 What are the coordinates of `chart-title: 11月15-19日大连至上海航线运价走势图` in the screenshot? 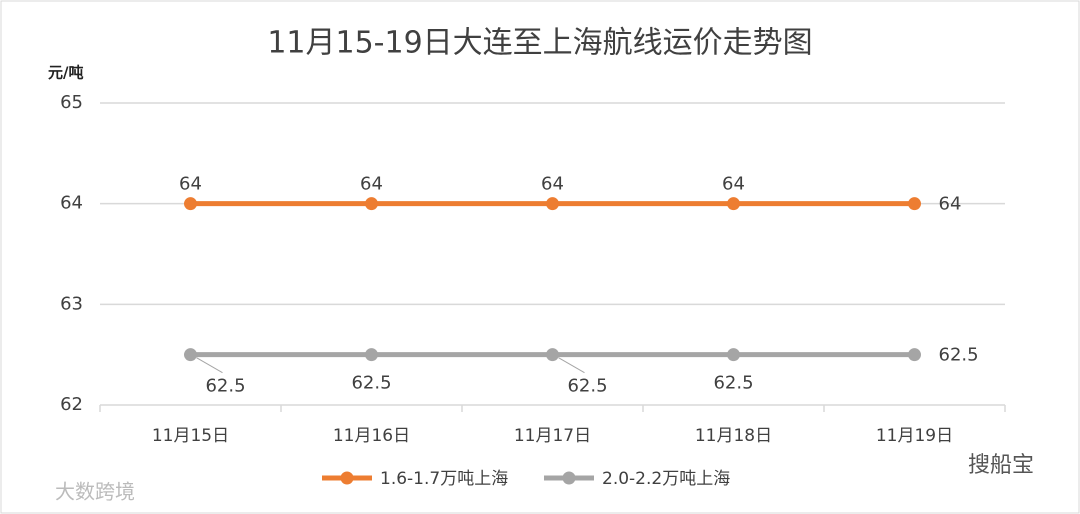 It's located at (539, 43).